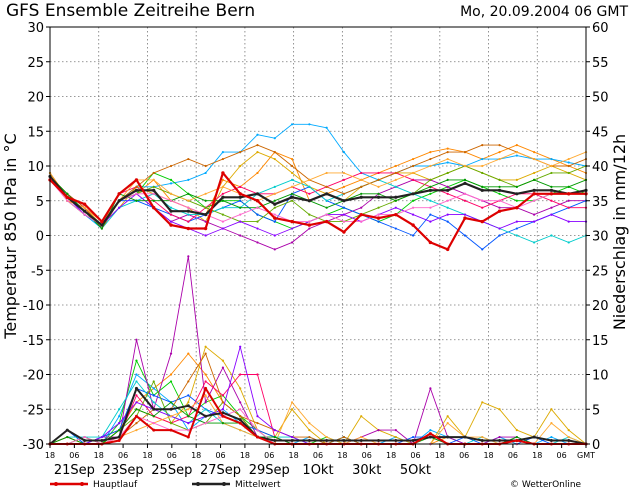  Describe the element at coordinates (33, 445) in the screenshot. I see `left-tick-label: -30` at that location.